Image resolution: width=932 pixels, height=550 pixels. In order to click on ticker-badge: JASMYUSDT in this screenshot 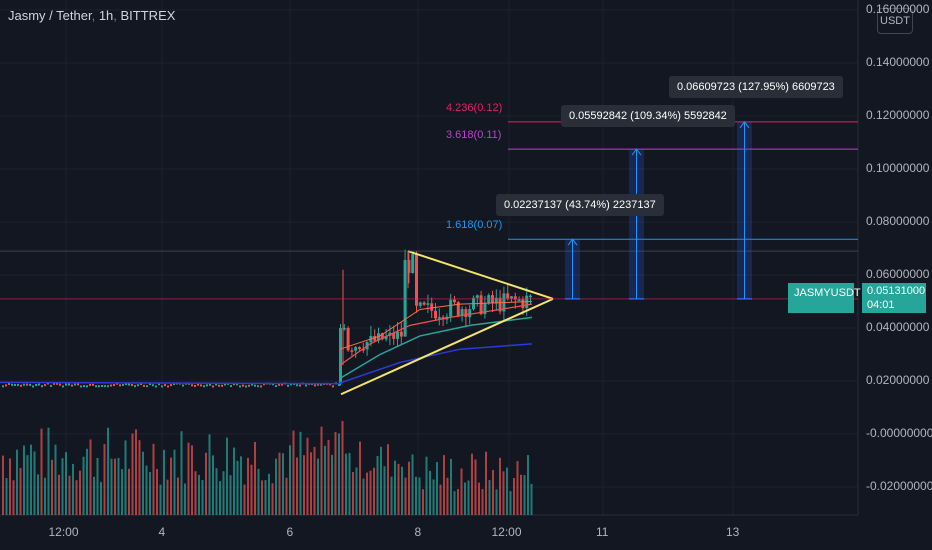, I will do `click(824, 298)`.